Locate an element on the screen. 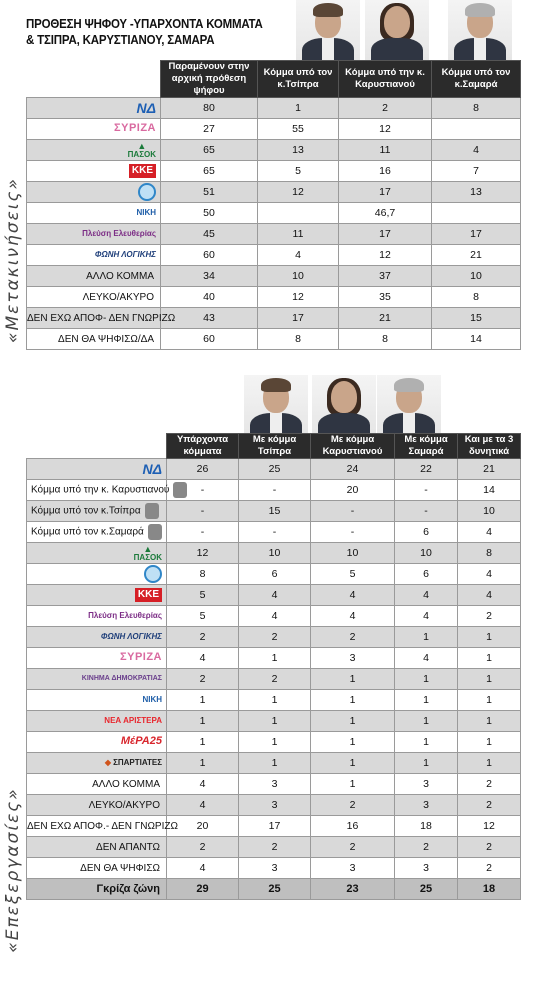  cell-value: 34 is located at coordinates (209, 276).